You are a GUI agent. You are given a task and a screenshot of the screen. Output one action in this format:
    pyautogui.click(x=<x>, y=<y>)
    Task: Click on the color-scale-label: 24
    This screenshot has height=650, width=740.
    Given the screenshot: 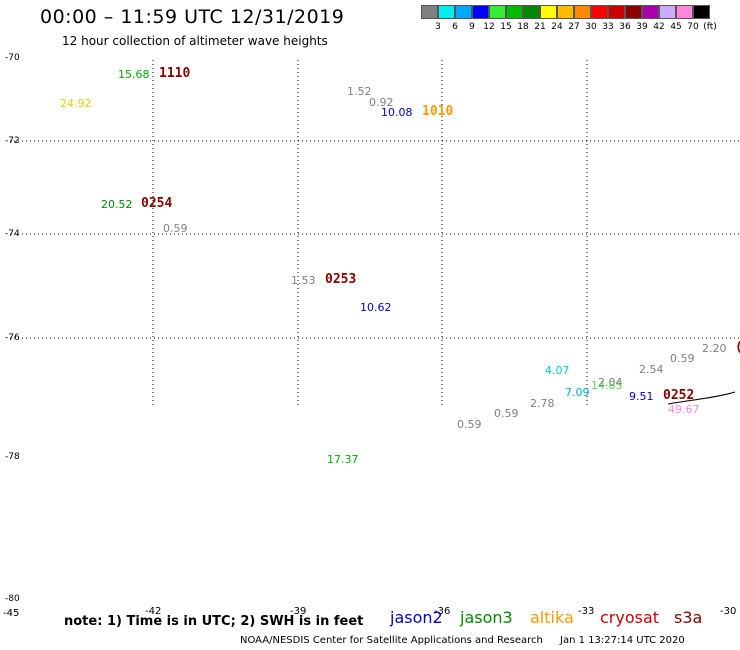 What is the action you would take?
    pyautogui.click(x=557, y=27)
    